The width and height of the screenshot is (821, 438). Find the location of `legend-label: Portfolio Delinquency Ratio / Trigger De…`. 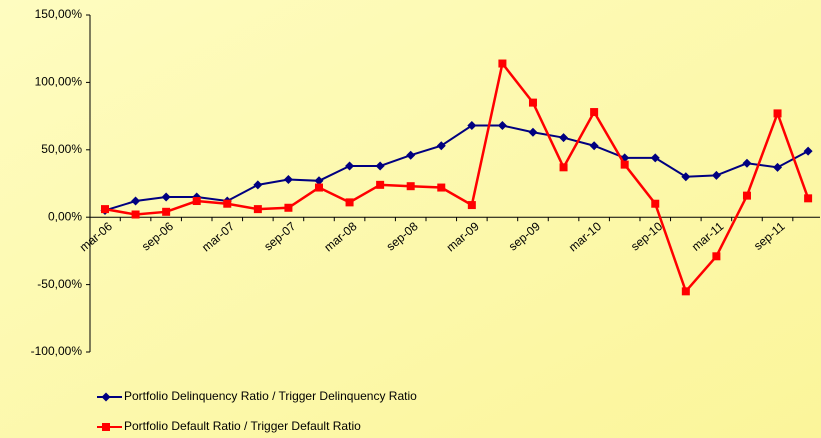

legend-label: Portfolio Delinquency Ratio / Trigger De… is located at coordinates (270, 396).